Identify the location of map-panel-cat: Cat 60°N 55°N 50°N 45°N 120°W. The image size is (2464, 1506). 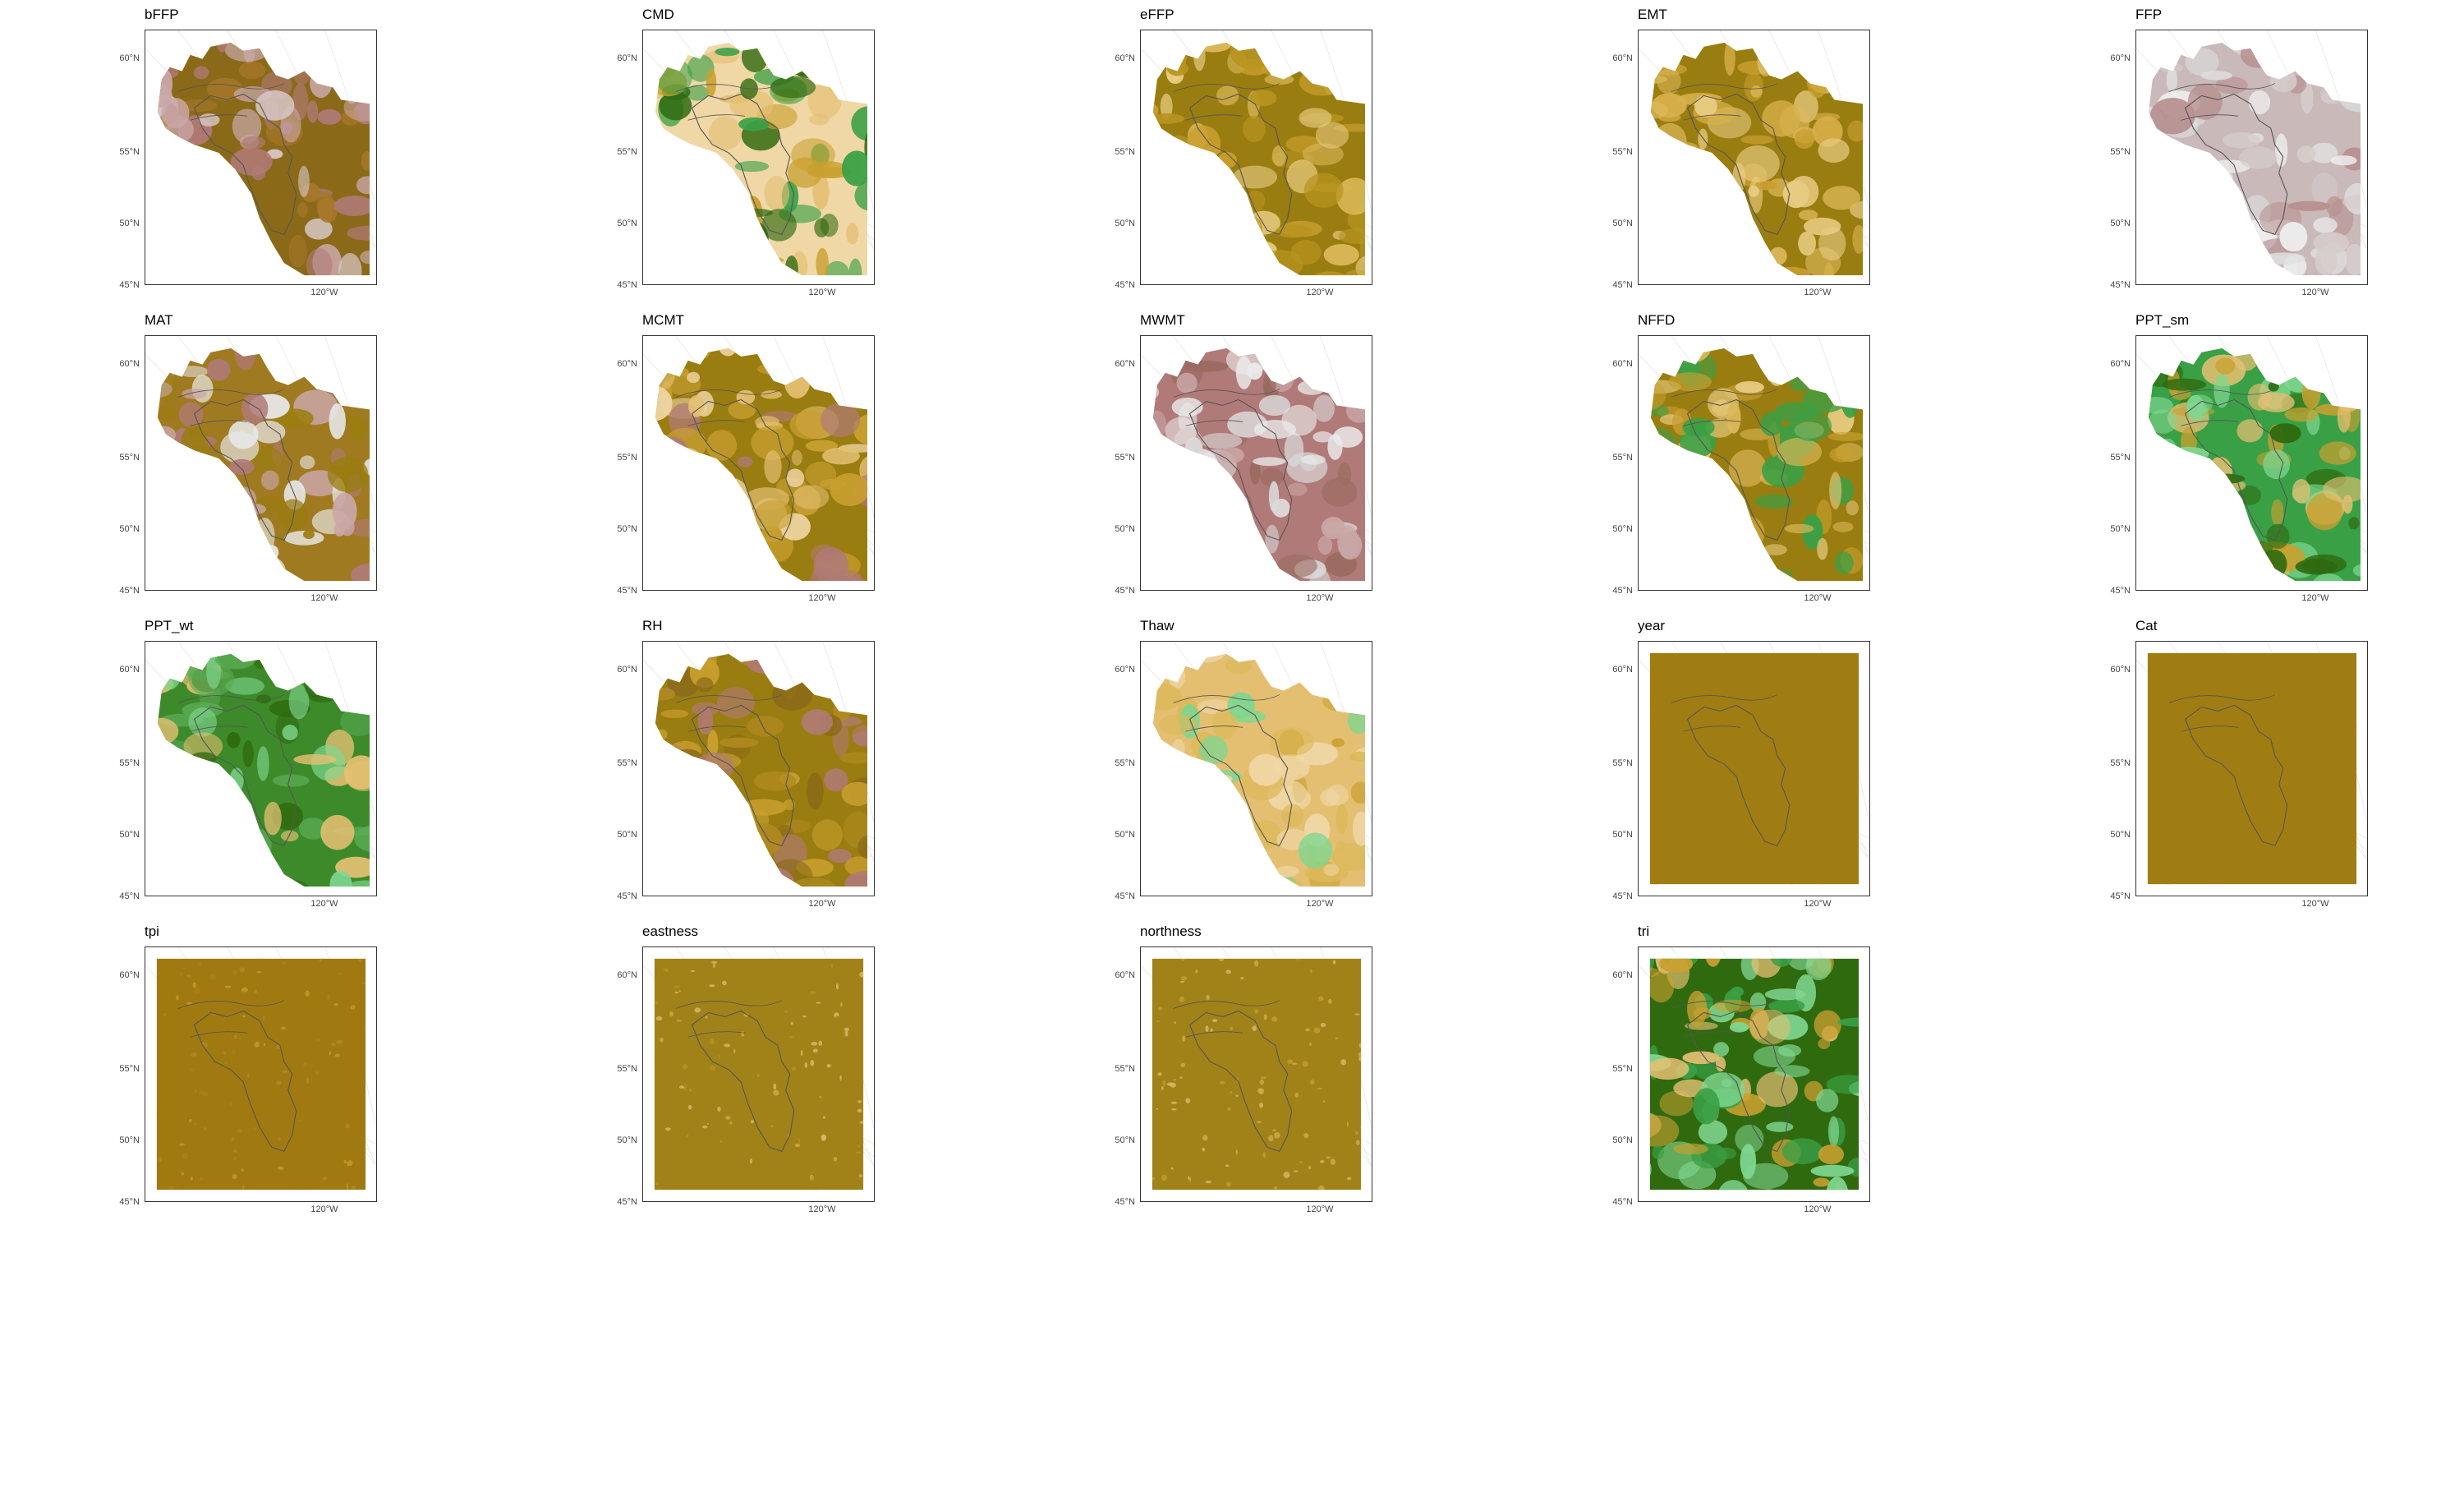
(2184, 764).